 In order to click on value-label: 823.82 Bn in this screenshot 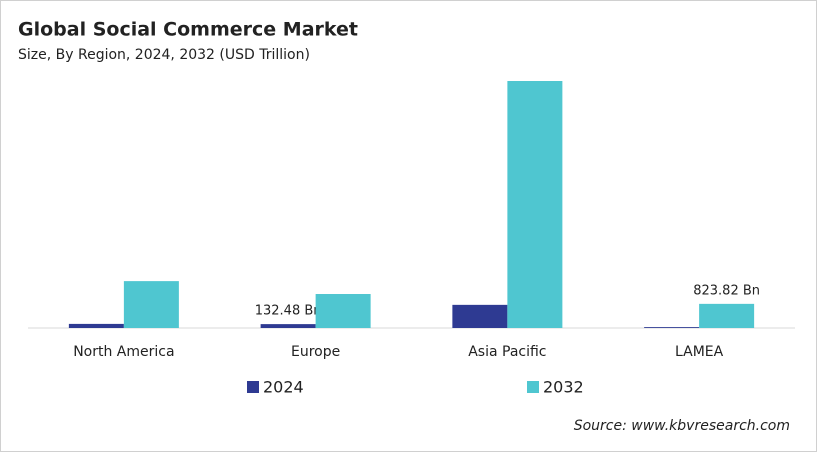, I will do `click(726, 290)`.